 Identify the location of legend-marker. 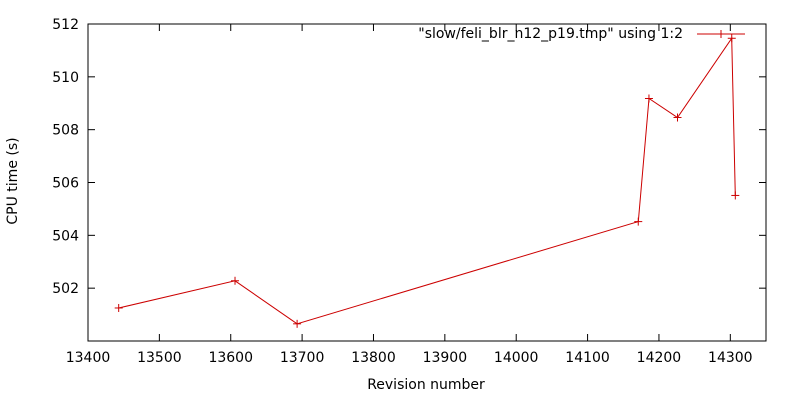
(721, 34).